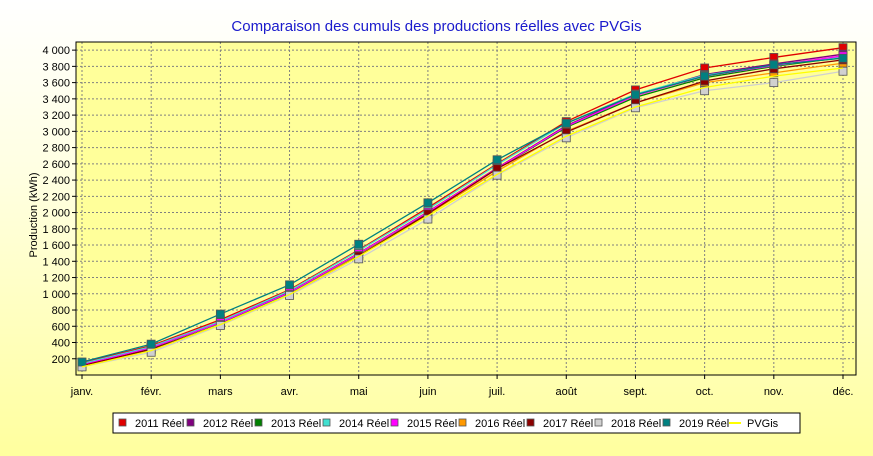 Image resolution: width=873 pixels, height=456 pixels. What do you see at coordinates (159, 424) in the screenshot?
I see `legend-label: 2011 Réel` at bounding box center [159, 424].